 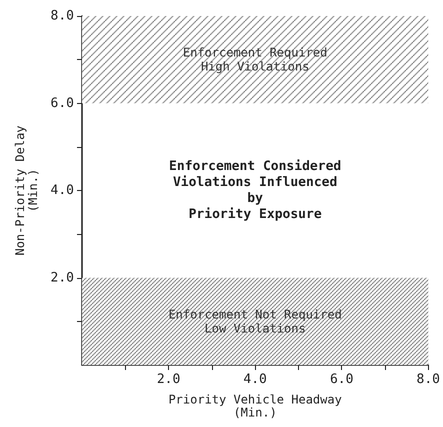 What do you see at coordinates (26, 190) in the screenshot?
I see `y-axis-title: Non-Priority Delay (Min.)` at bounding box center [26, 190].